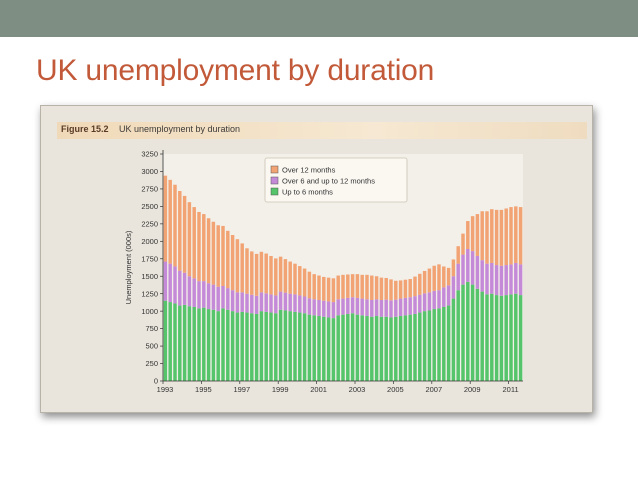  I want to click on legend-label: Over 6 and up to 12 months, so click(328, 181).